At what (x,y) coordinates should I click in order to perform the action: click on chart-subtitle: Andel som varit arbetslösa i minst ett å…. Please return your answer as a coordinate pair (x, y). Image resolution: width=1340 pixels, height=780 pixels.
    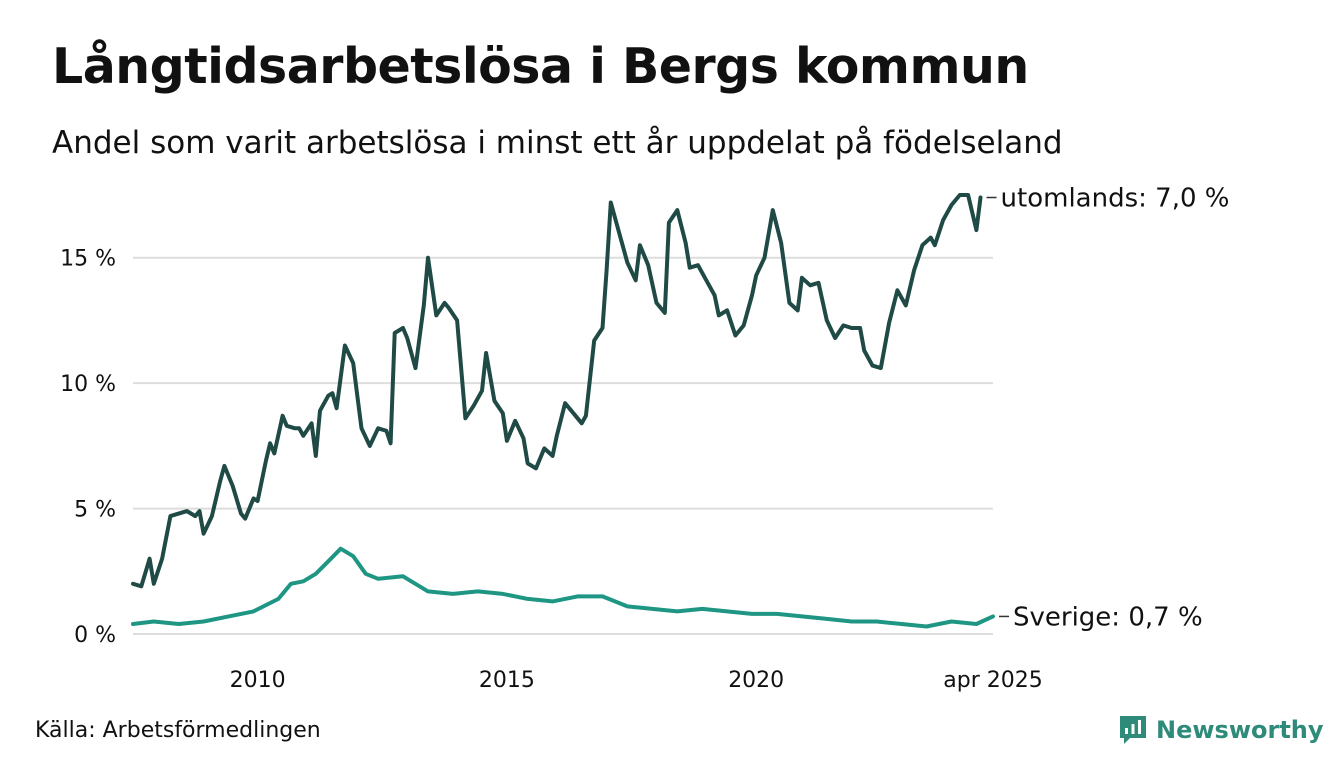
    Looking at the image, I should click on (557, 143).